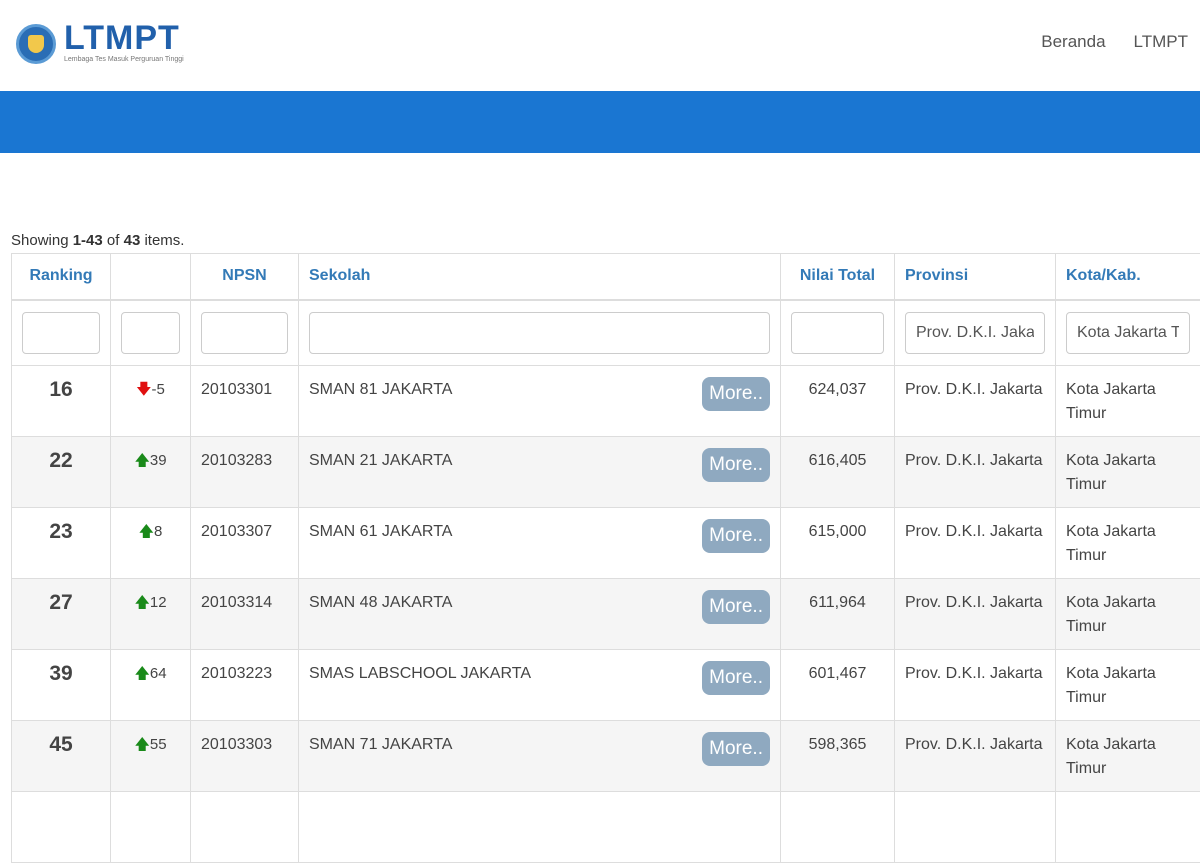 The image size is (1200, 863). What do you see at coordinates (150, 333) in the screenshot?
I see `filter-change` at bounding box center [150, 333].